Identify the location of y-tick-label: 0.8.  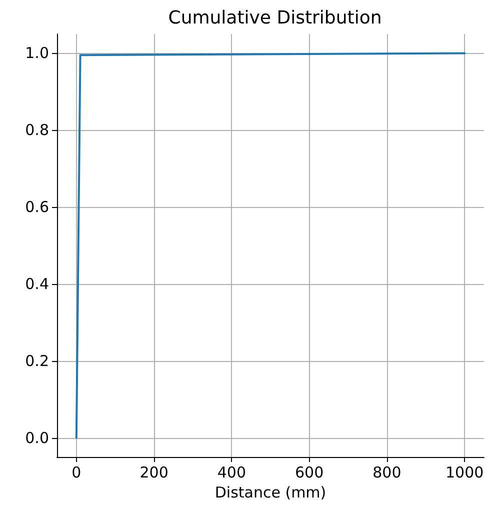
(37, 130).